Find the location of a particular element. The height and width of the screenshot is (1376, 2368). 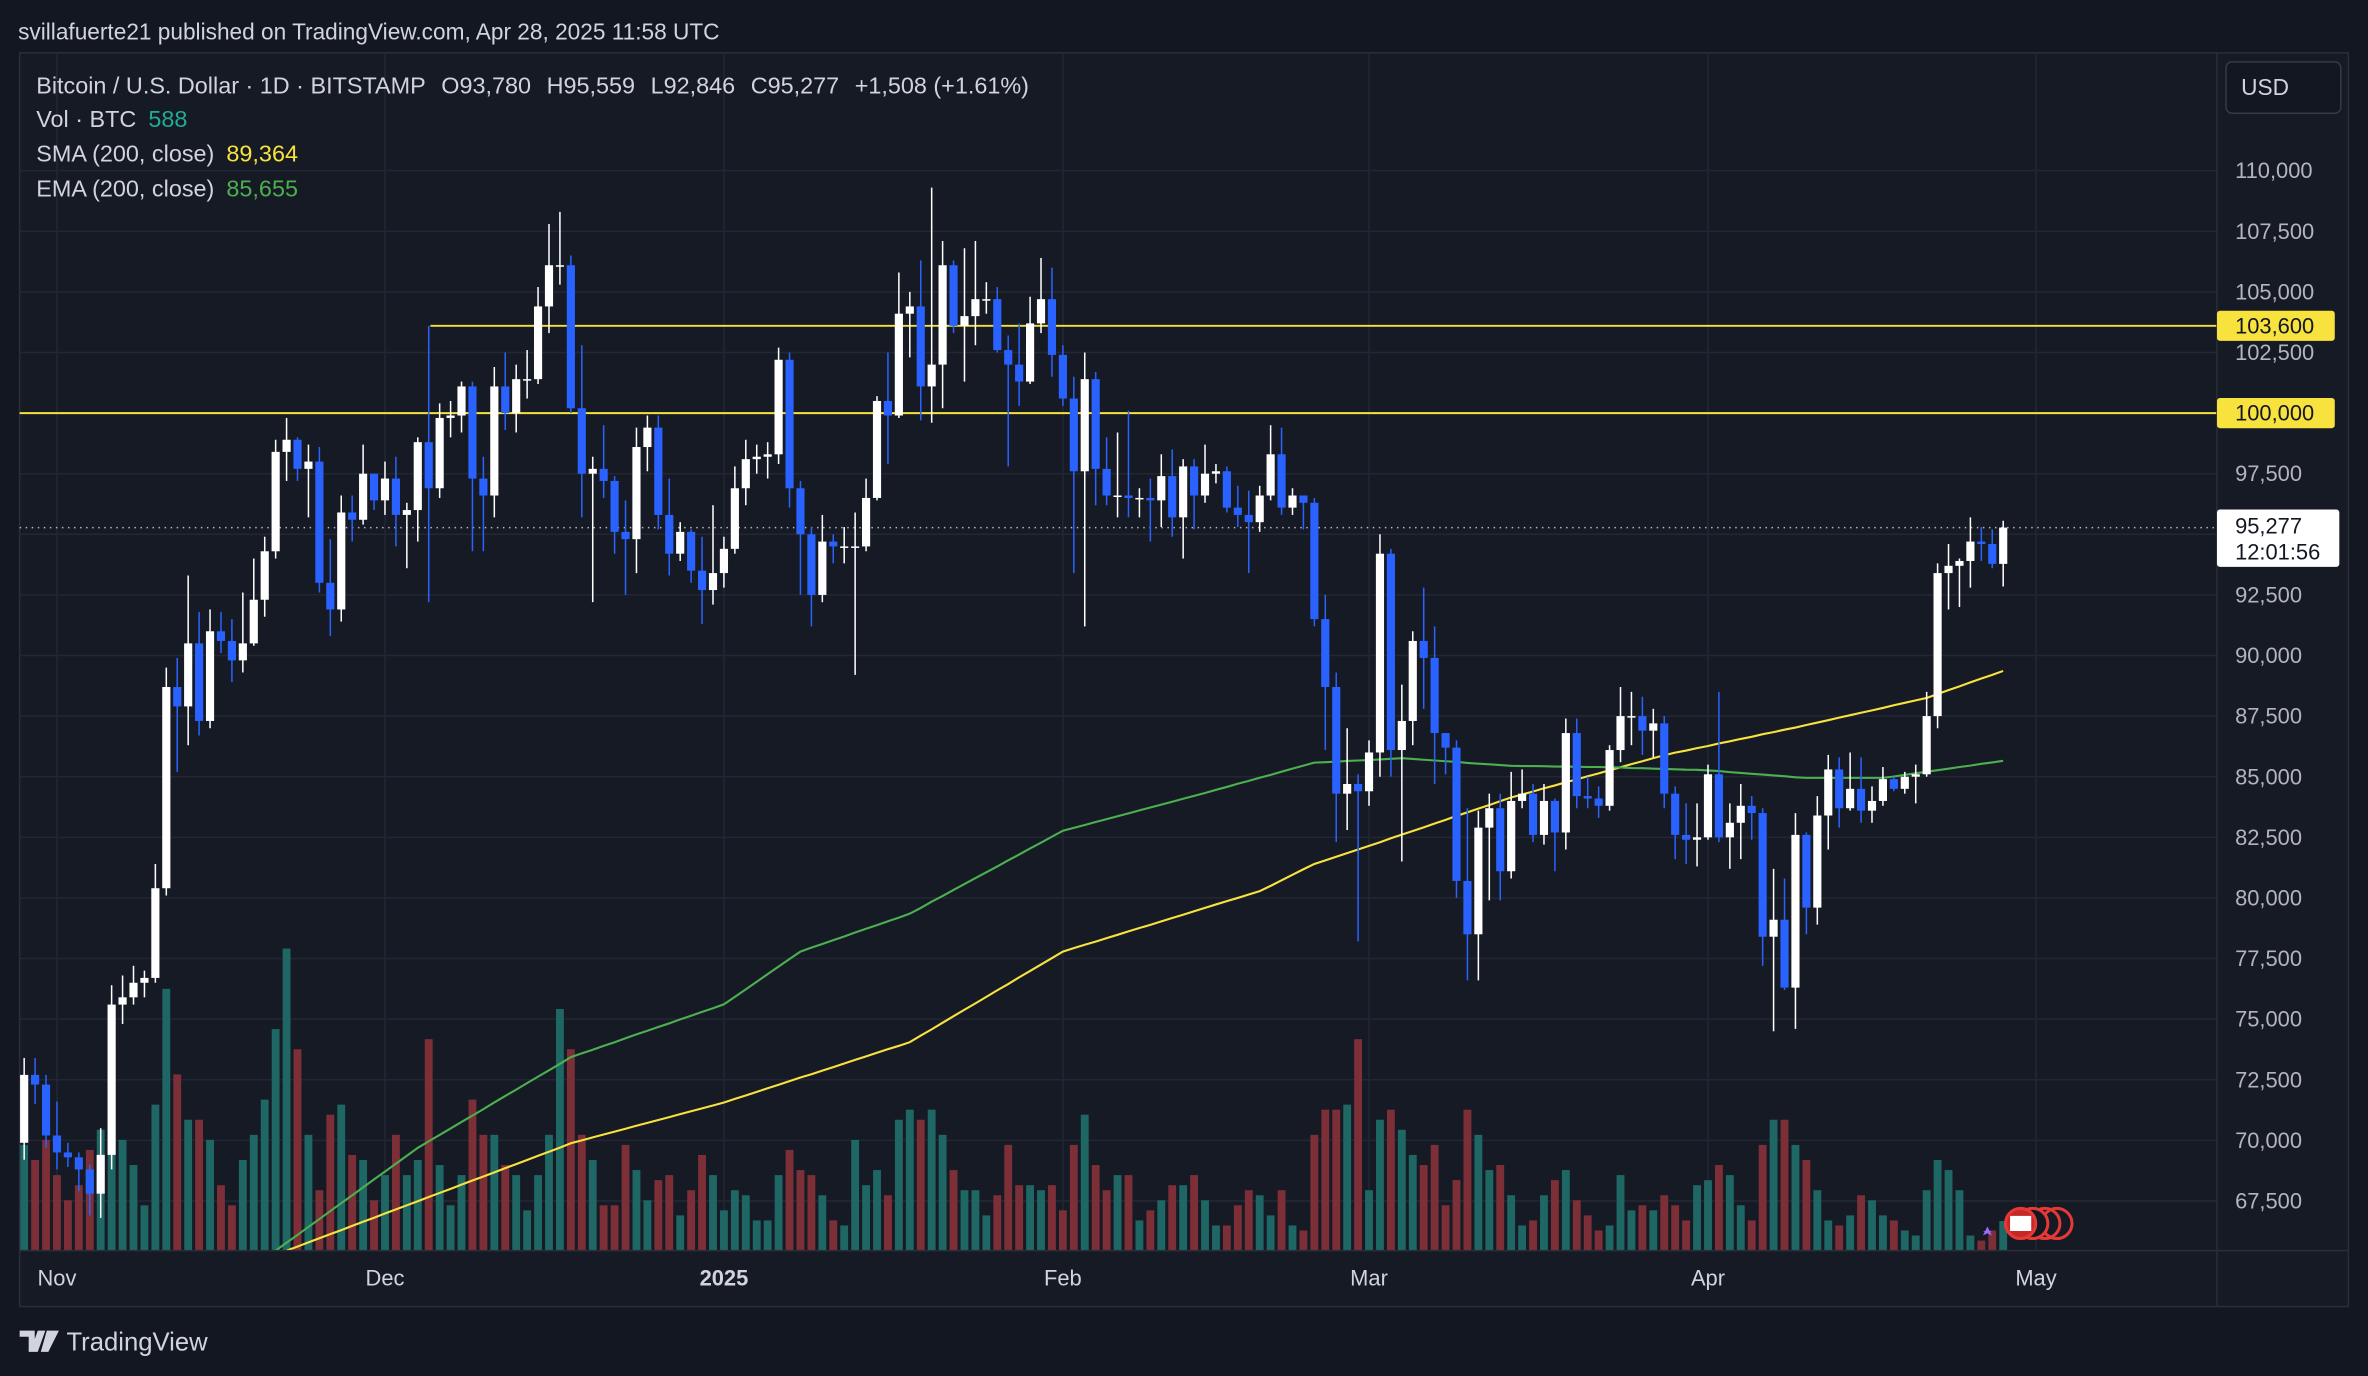

y-tick-label: 70,000 is located at coordinates (2268, 1140).